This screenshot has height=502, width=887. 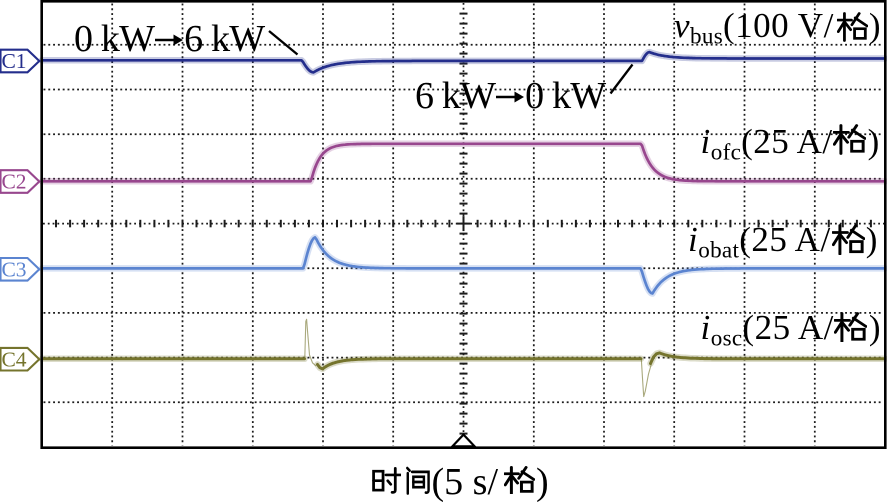 I want to click on svg-text: C4, so click(x=13, y=359).